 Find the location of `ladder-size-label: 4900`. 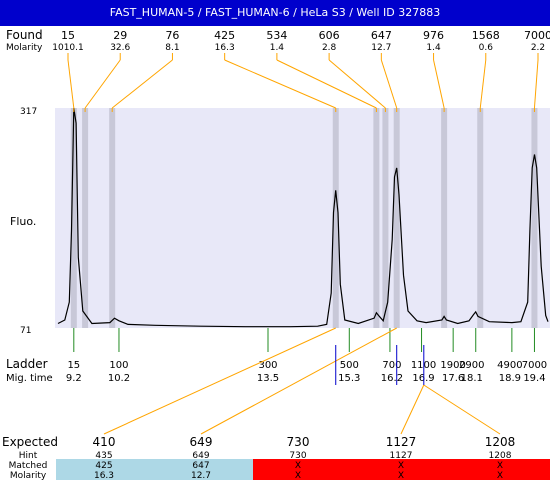

ladder-size-label: 4900 is located at coordinates (509, 365).